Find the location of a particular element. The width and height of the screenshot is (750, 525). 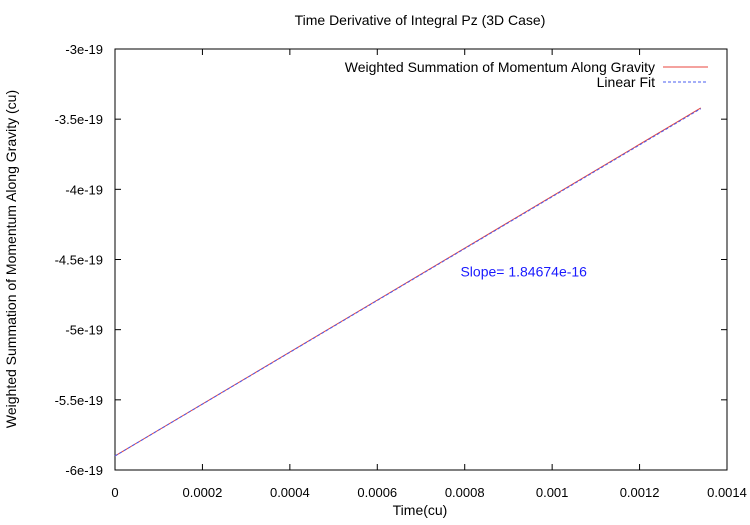

legend-label: Linear Fit is located at coordinates (626, 82).